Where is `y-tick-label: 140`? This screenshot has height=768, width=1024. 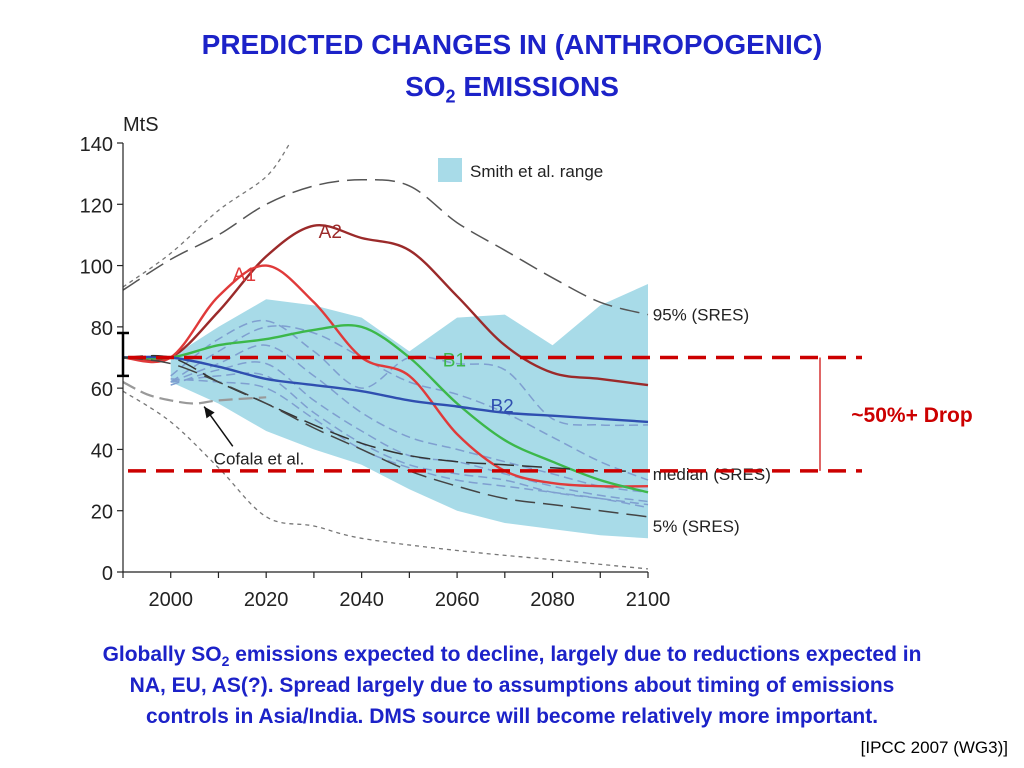 y-tick-label: 140 is located at coordinates (96, 145).